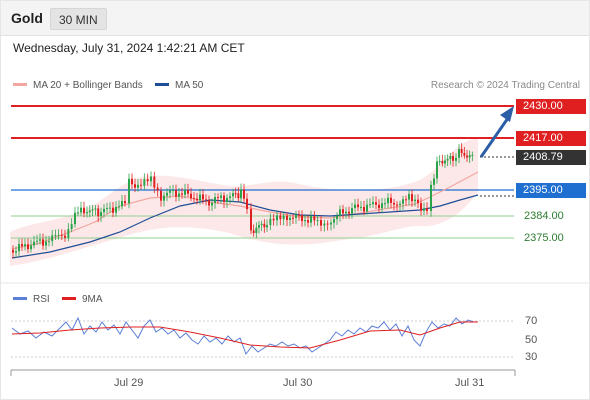 The height and width of the screenshot is (400, 590). Describe the element at coordinates (189, 85) in the screenshot. I see `legend-label-ma50: MA 50` at that location.